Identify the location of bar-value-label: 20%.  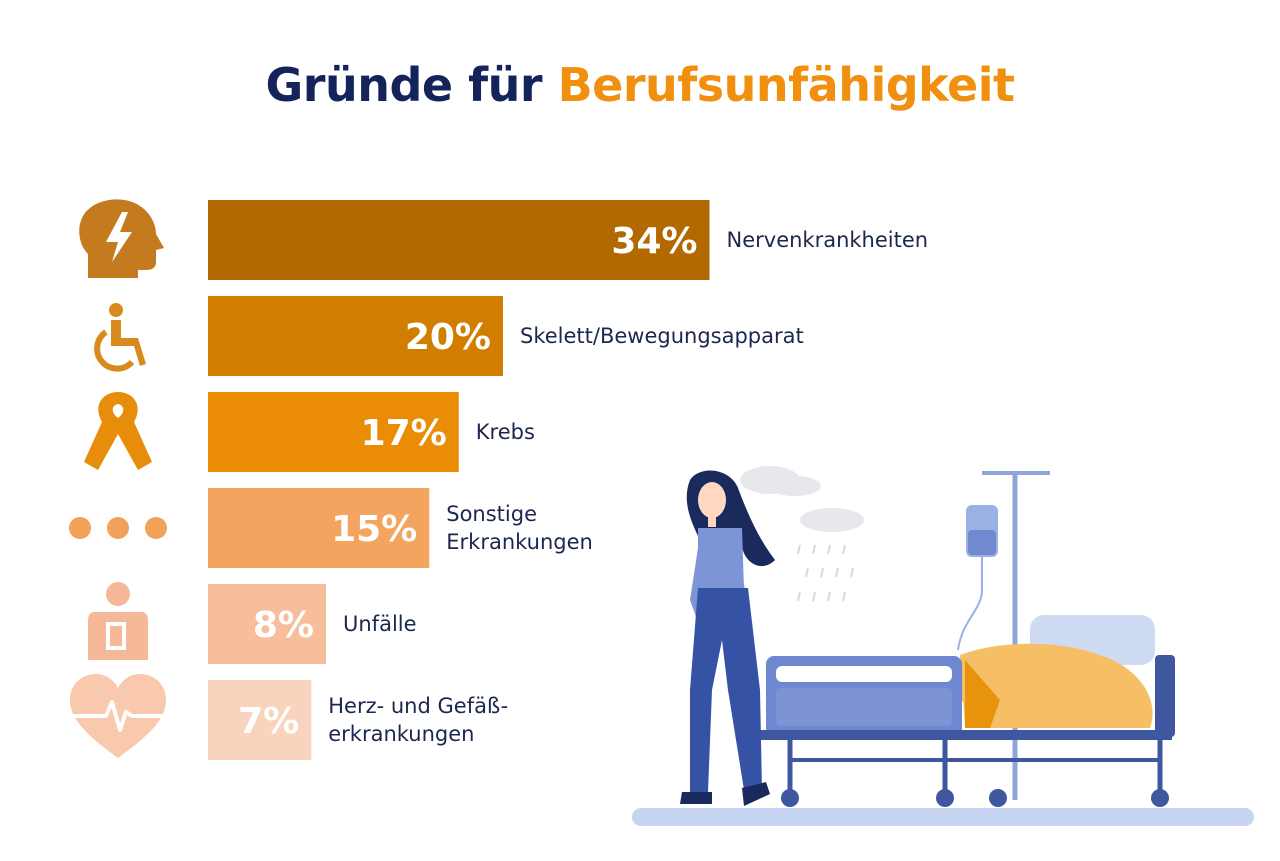
(448, 337).